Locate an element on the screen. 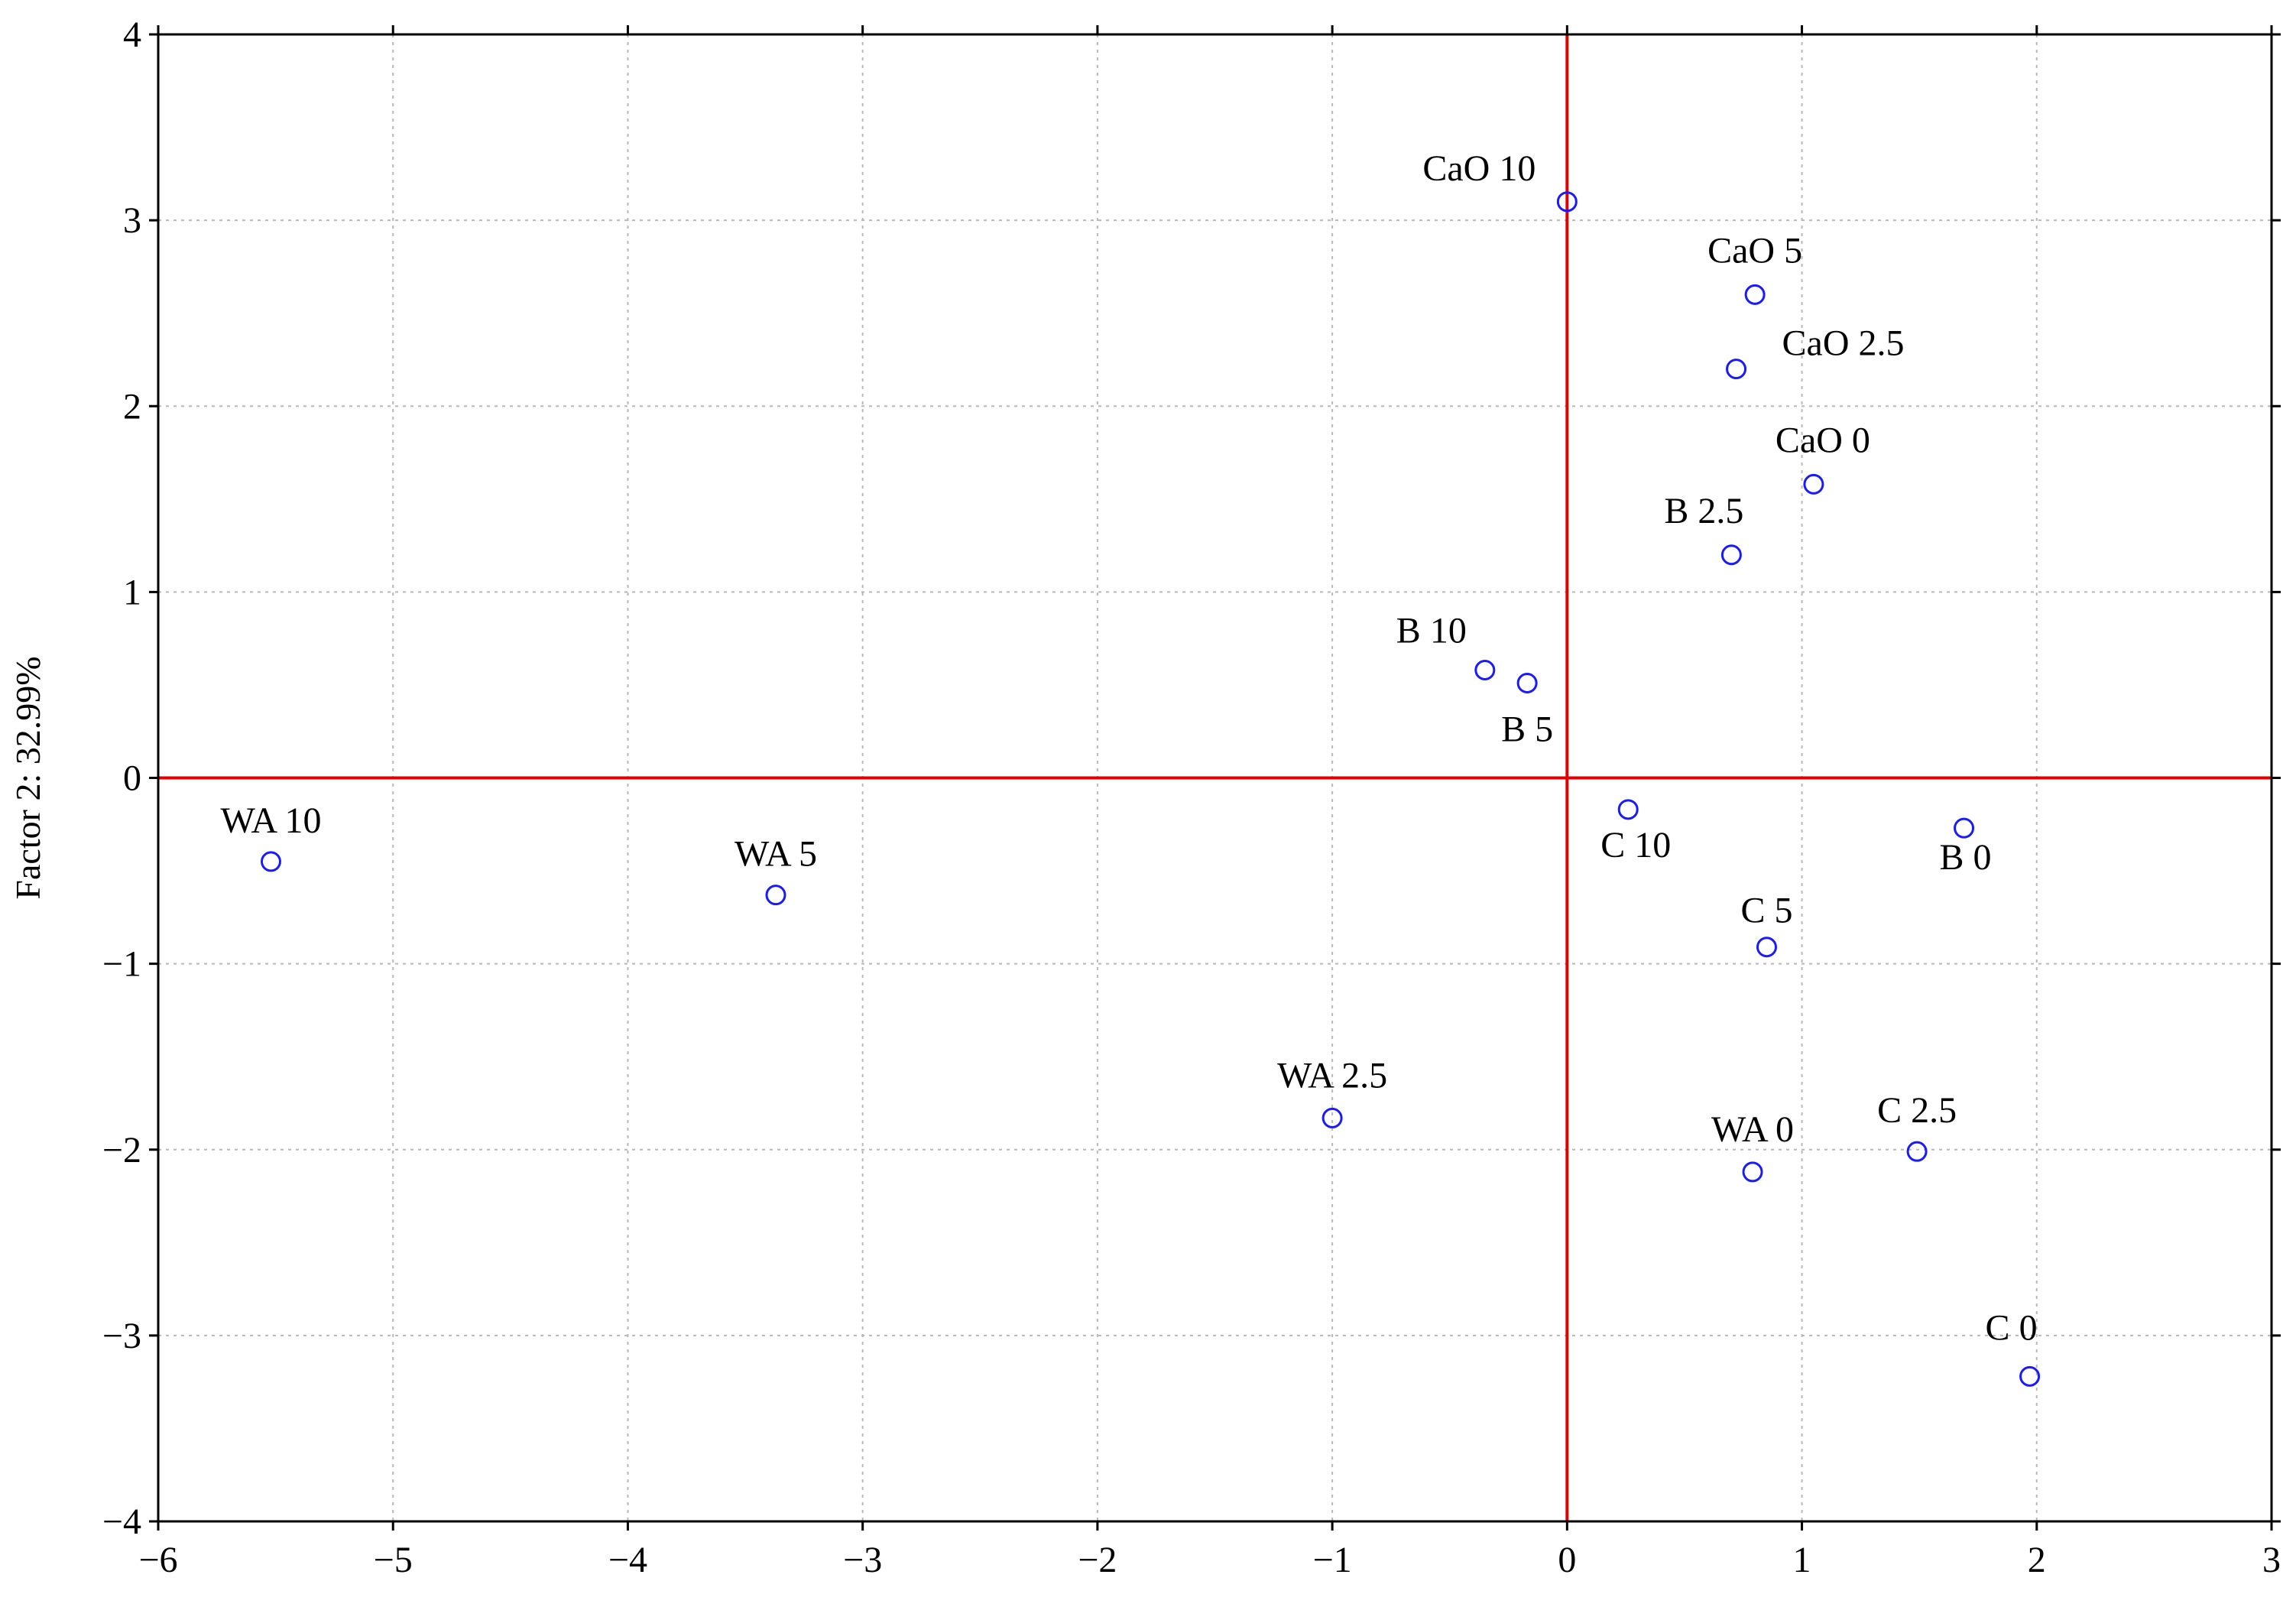 The width and height of the screenshot is (2296, 1607). point-label: B 0 is located at coordinates (1966, 857).